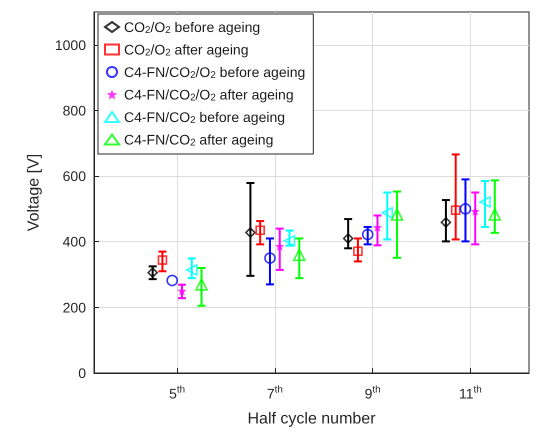 This screenshot has height=447, width=541. What do you see at coordinates (74, 242) in the screenshot?
I see `y-tick-label: 400` at bounding box center [74, 242].